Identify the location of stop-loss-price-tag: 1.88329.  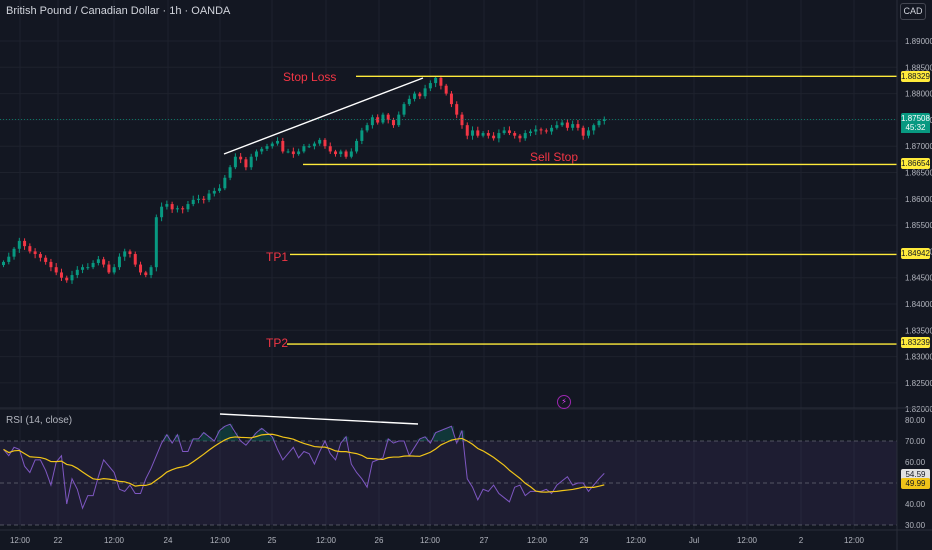
(915, 76).